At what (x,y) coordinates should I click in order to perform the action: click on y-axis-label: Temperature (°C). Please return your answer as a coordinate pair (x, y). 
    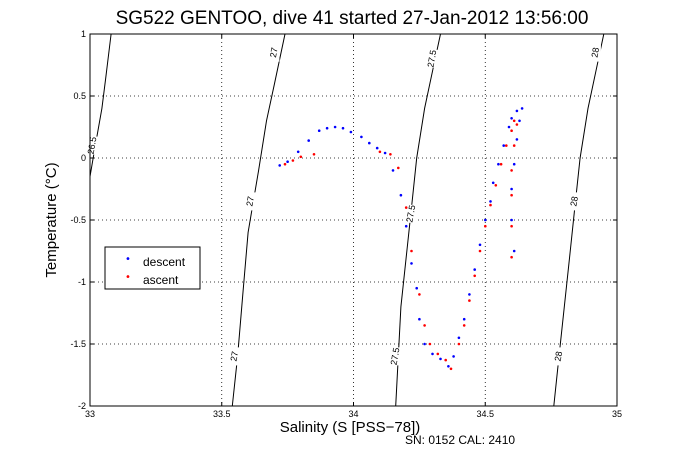
    Looking at the image, I should click on (51, 219).